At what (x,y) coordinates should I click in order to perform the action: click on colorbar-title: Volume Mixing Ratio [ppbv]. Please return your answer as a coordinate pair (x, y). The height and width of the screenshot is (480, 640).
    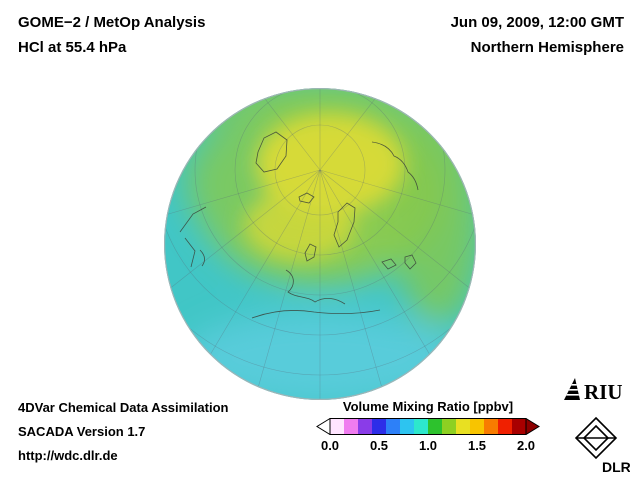
    Looking at the image, I should click on (428, 406).